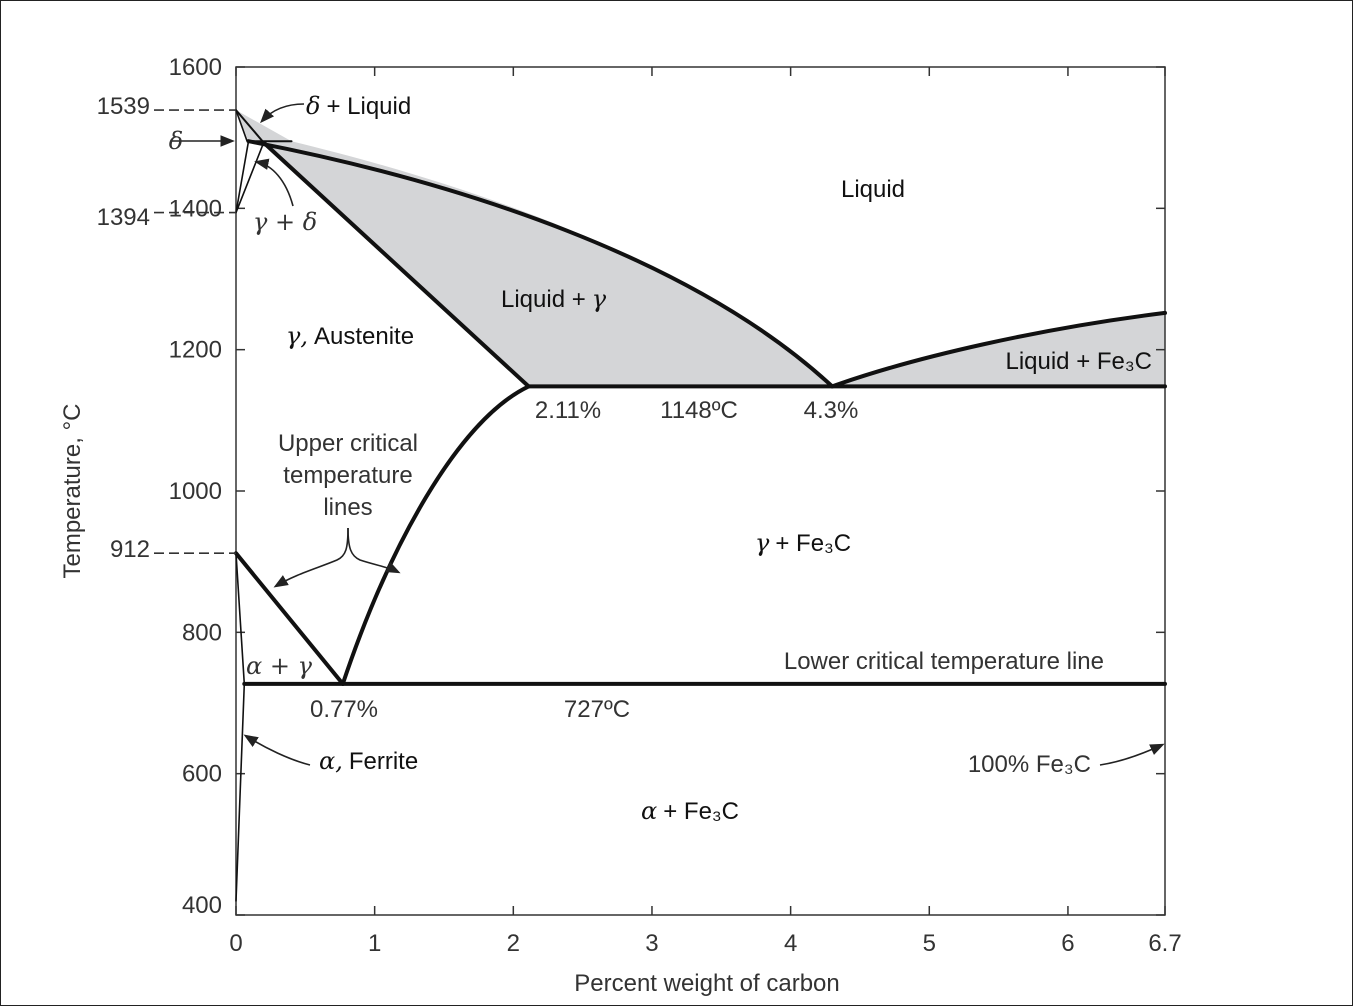 The width and height of the screenshot is (1353, 1006). Describe the element at coordinates (289, 618) in the screenshot. I see `a3-upper-critical-line` at that location.